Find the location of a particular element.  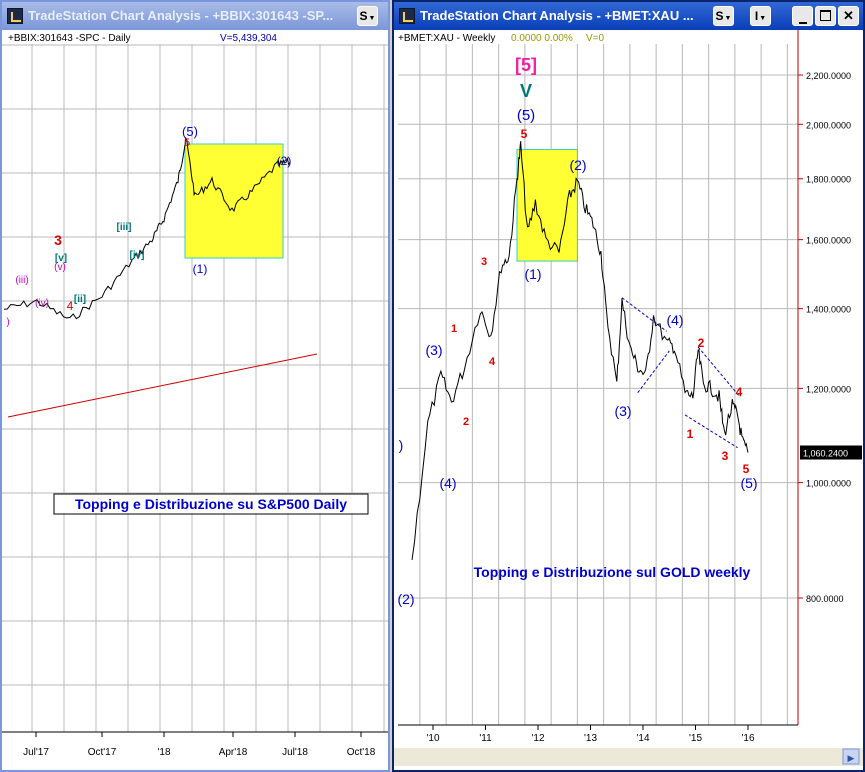

x-tick-label: Apr'18 is located at coordinates (233, 752).